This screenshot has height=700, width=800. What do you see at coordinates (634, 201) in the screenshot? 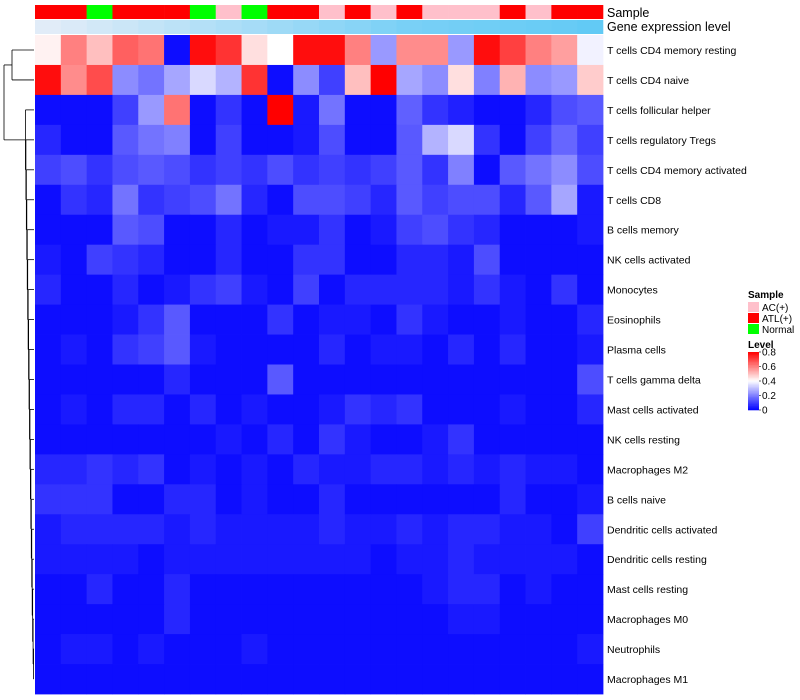
I see `row-label: T cells CD8` at bounding box center [634, 201].